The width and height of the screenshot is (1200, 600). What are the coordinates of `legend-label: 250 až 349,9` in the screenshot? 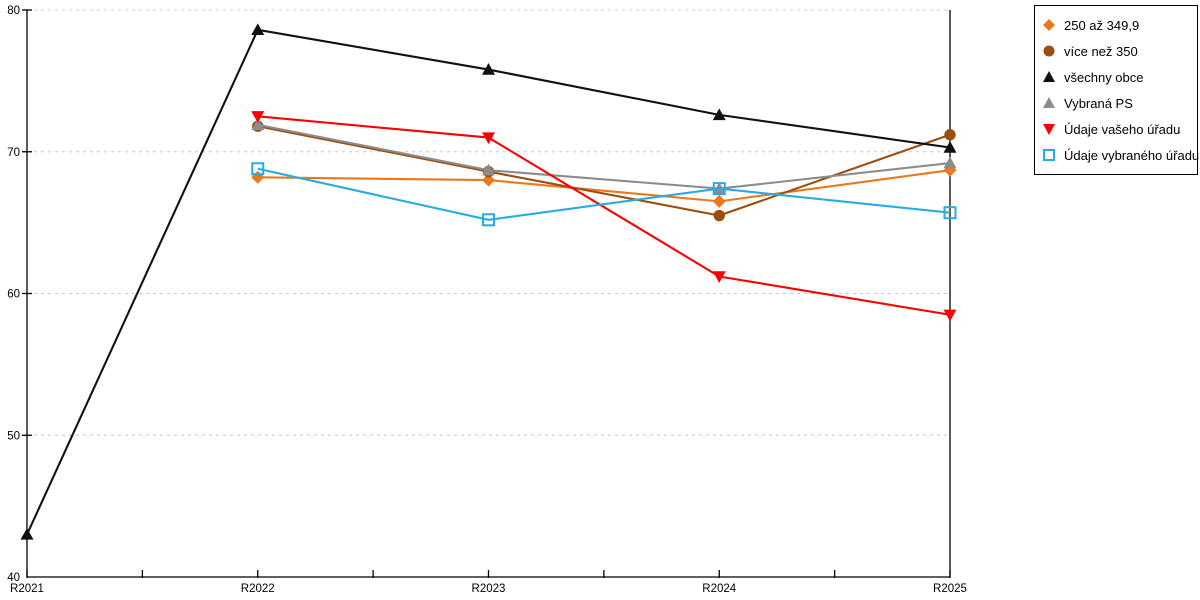 It's located at (1102, 25).